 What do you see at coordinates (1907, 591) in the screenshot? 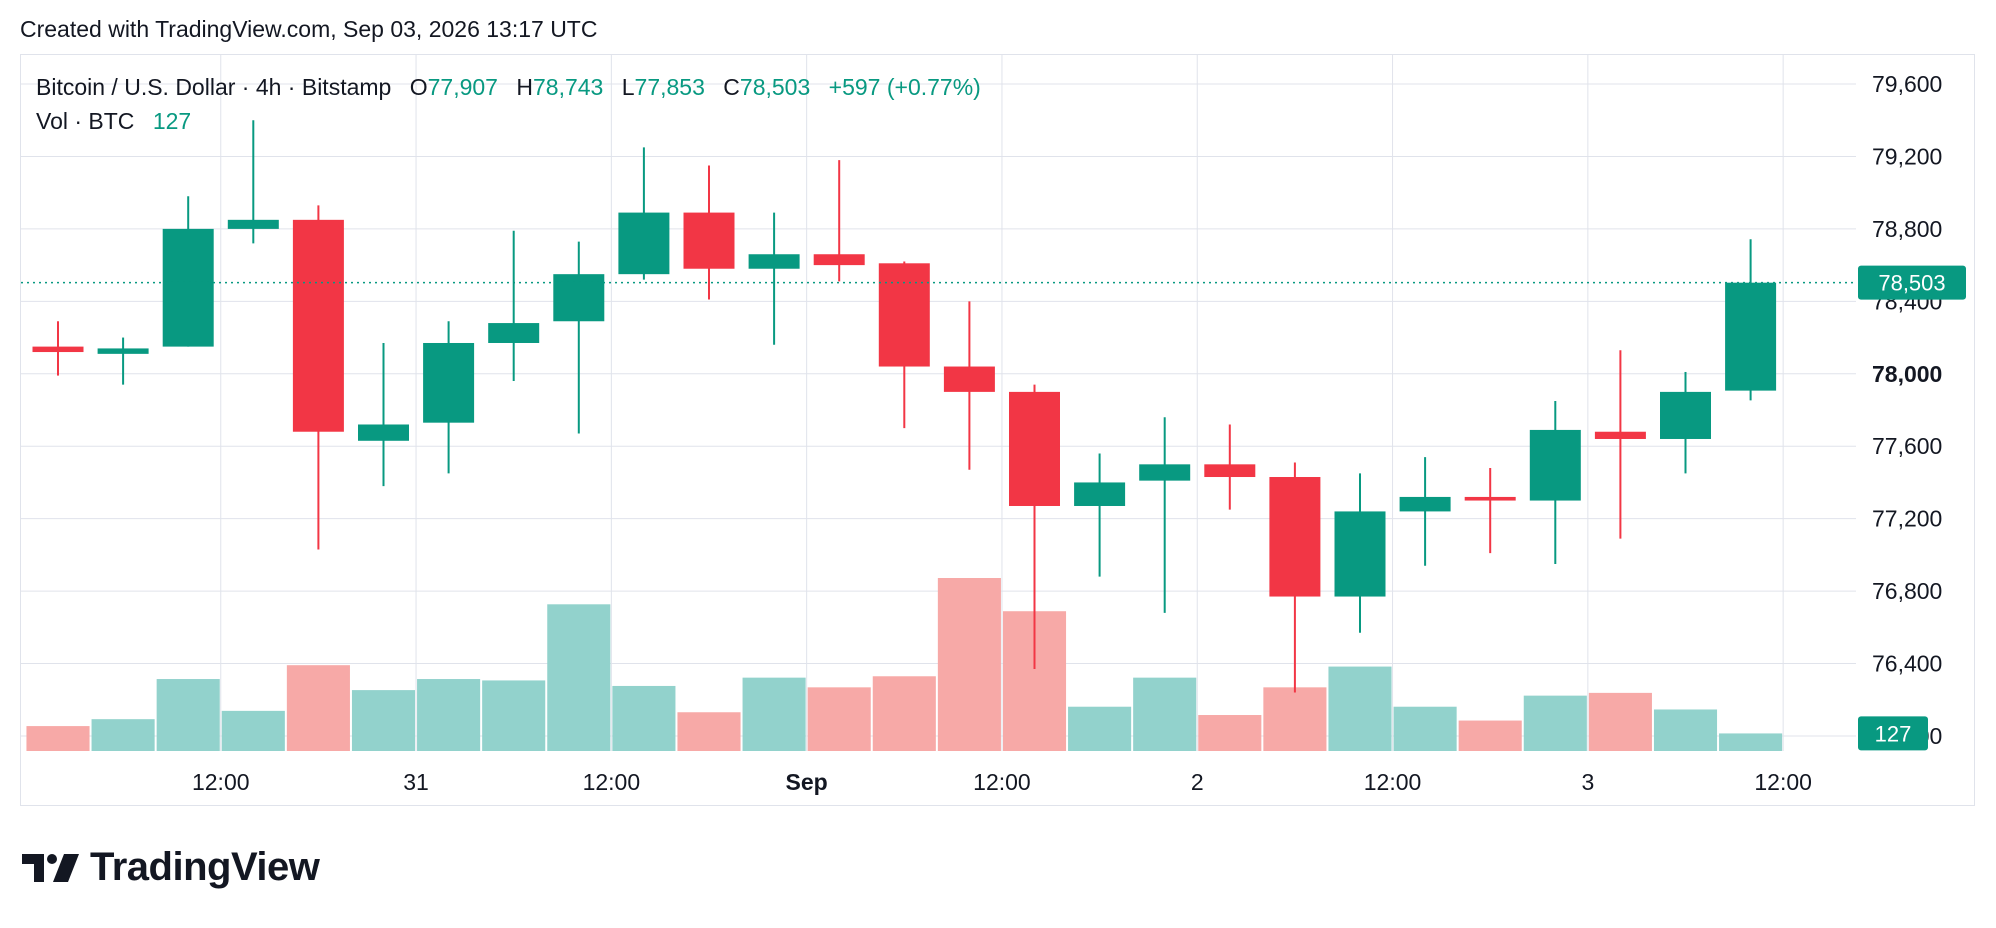
I see `y-tick-label: 76,800` at bounding box center [1907, 591].